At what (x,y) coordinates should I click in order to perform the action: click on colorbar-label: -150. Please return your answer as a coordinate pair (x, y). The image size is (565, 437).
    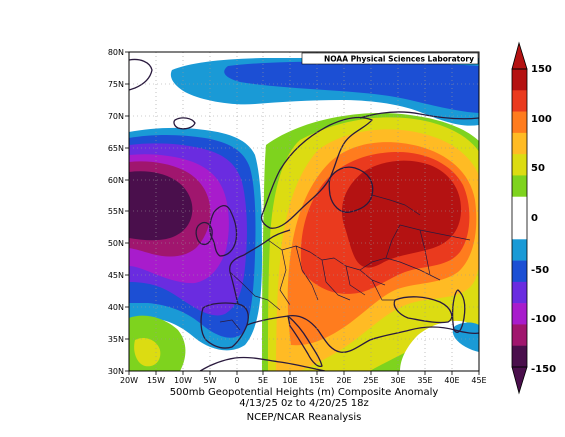
    Looking at the image, I should click on (543, 369).